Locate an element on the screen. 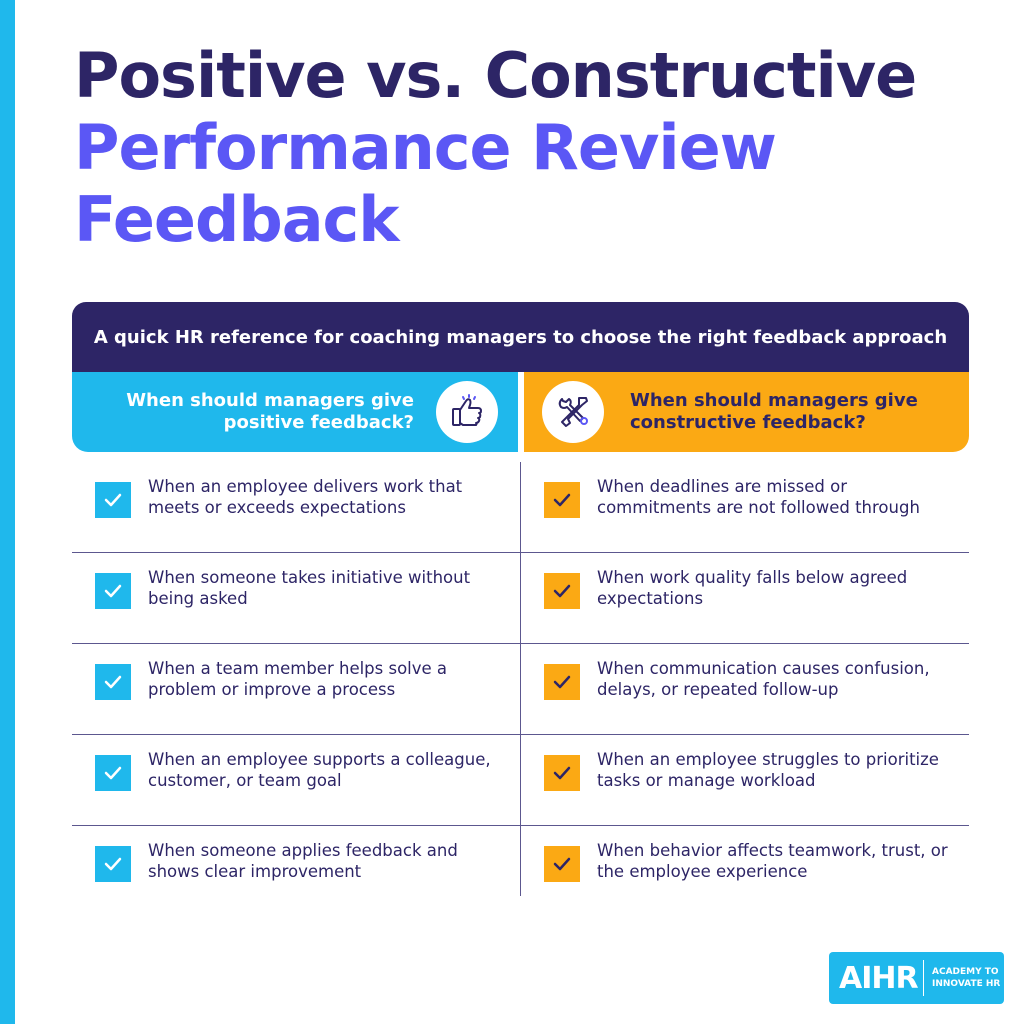 The width and height of the screenshot is (1024, 1024). title-line-3: Feedback is located at coordinates (237, 219).